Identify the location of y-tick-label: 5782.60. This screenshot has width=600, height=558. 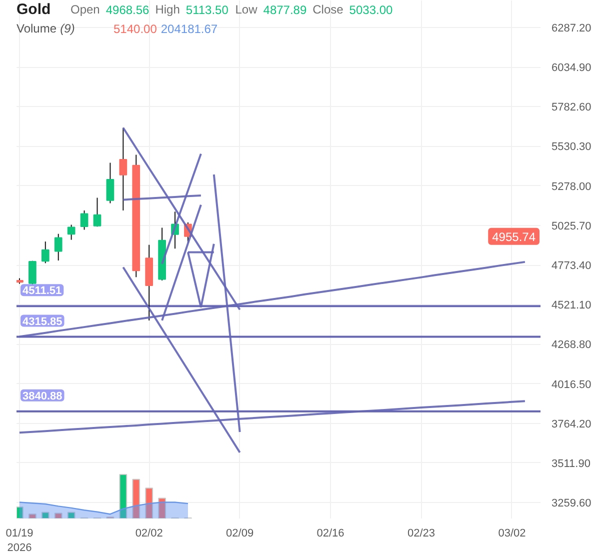
(572, 108).